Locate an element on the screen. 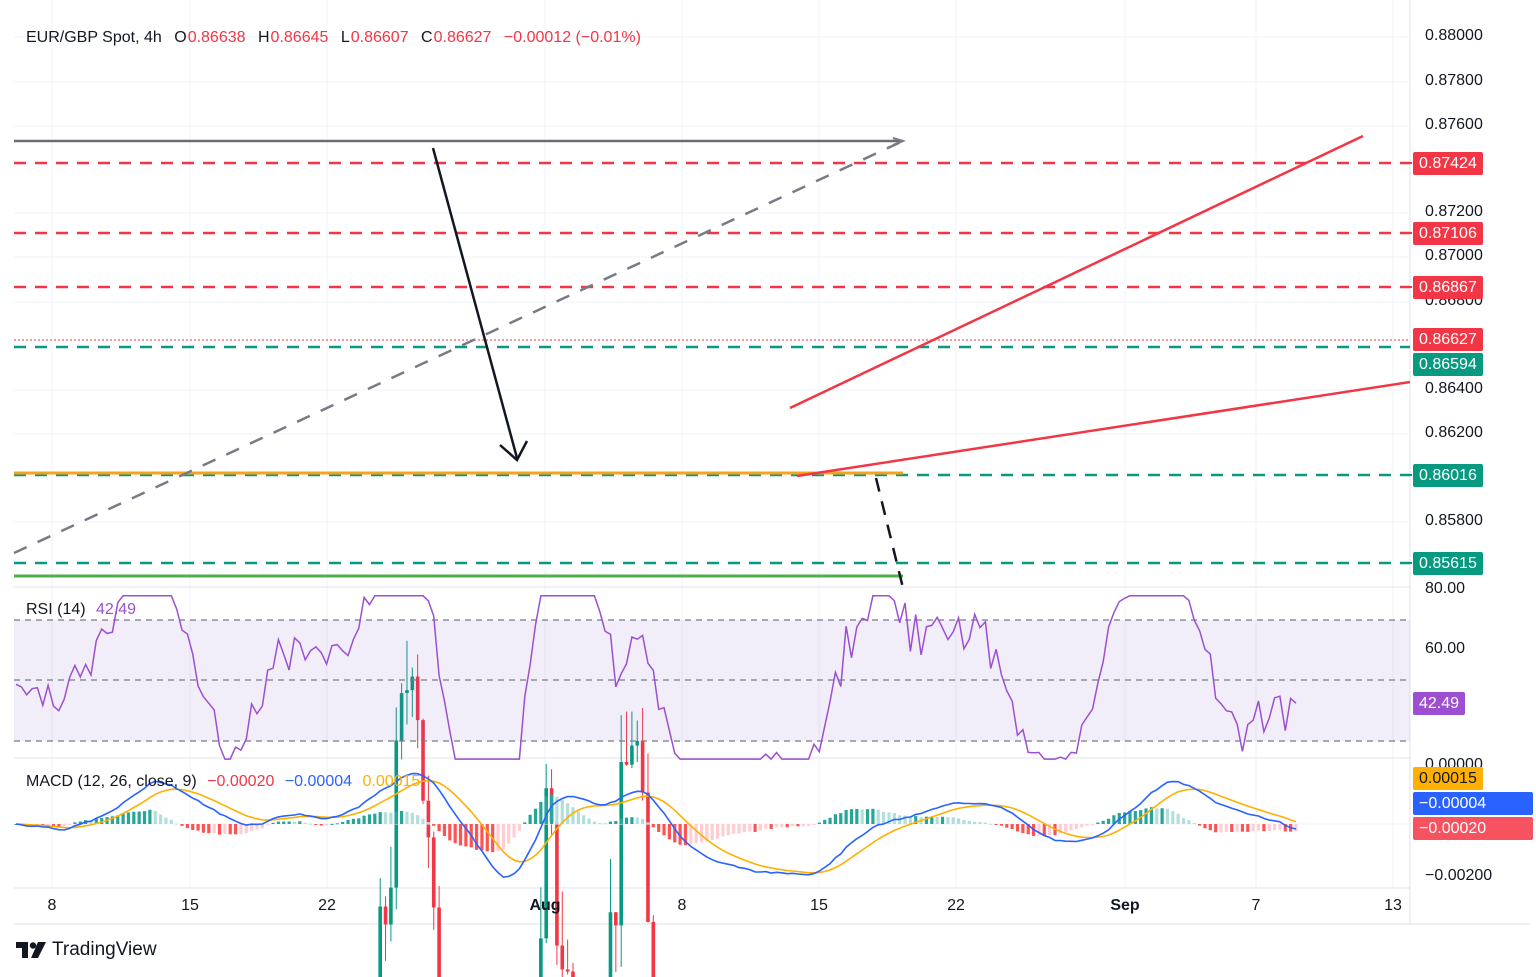  date-label-month: Sep is located at coordinates (1125, 905).